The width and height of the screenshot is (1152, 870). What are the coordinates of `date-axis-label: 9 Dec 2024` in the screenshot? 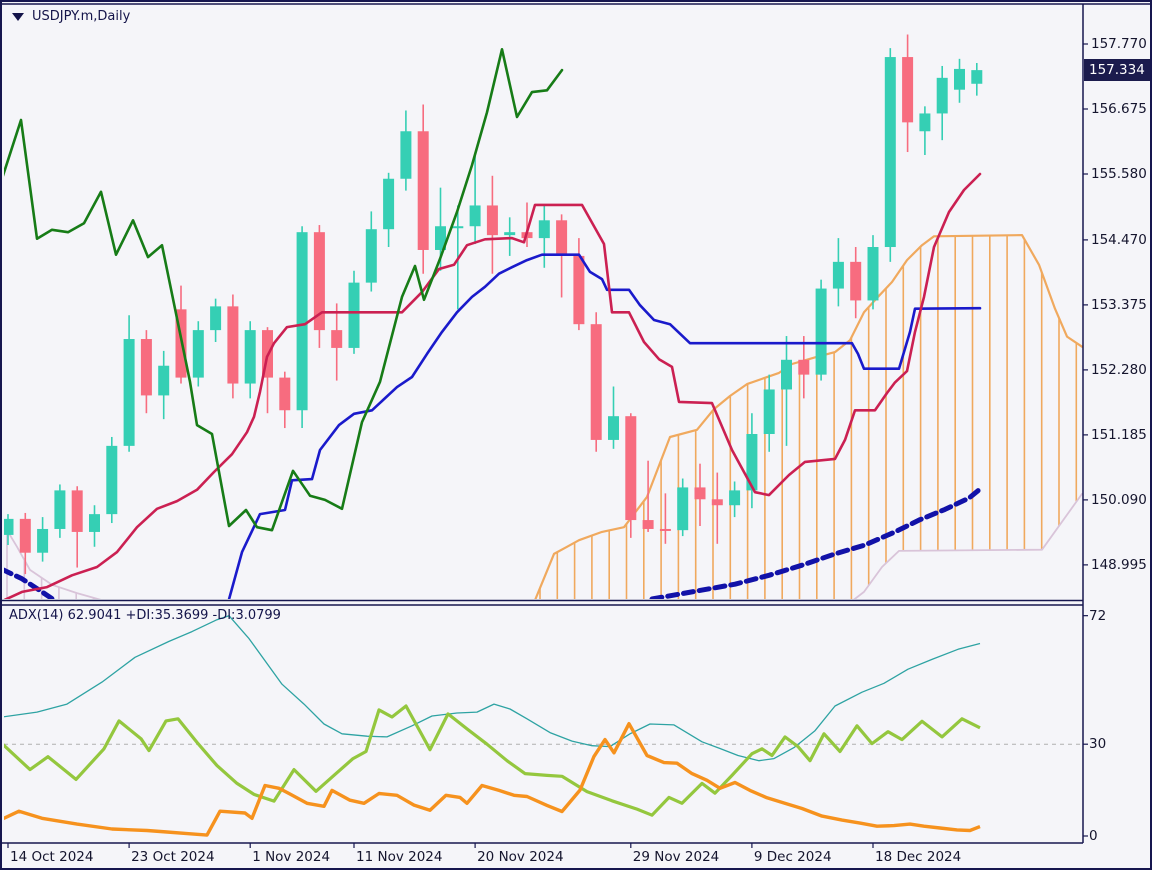 It's located at (792, 857).